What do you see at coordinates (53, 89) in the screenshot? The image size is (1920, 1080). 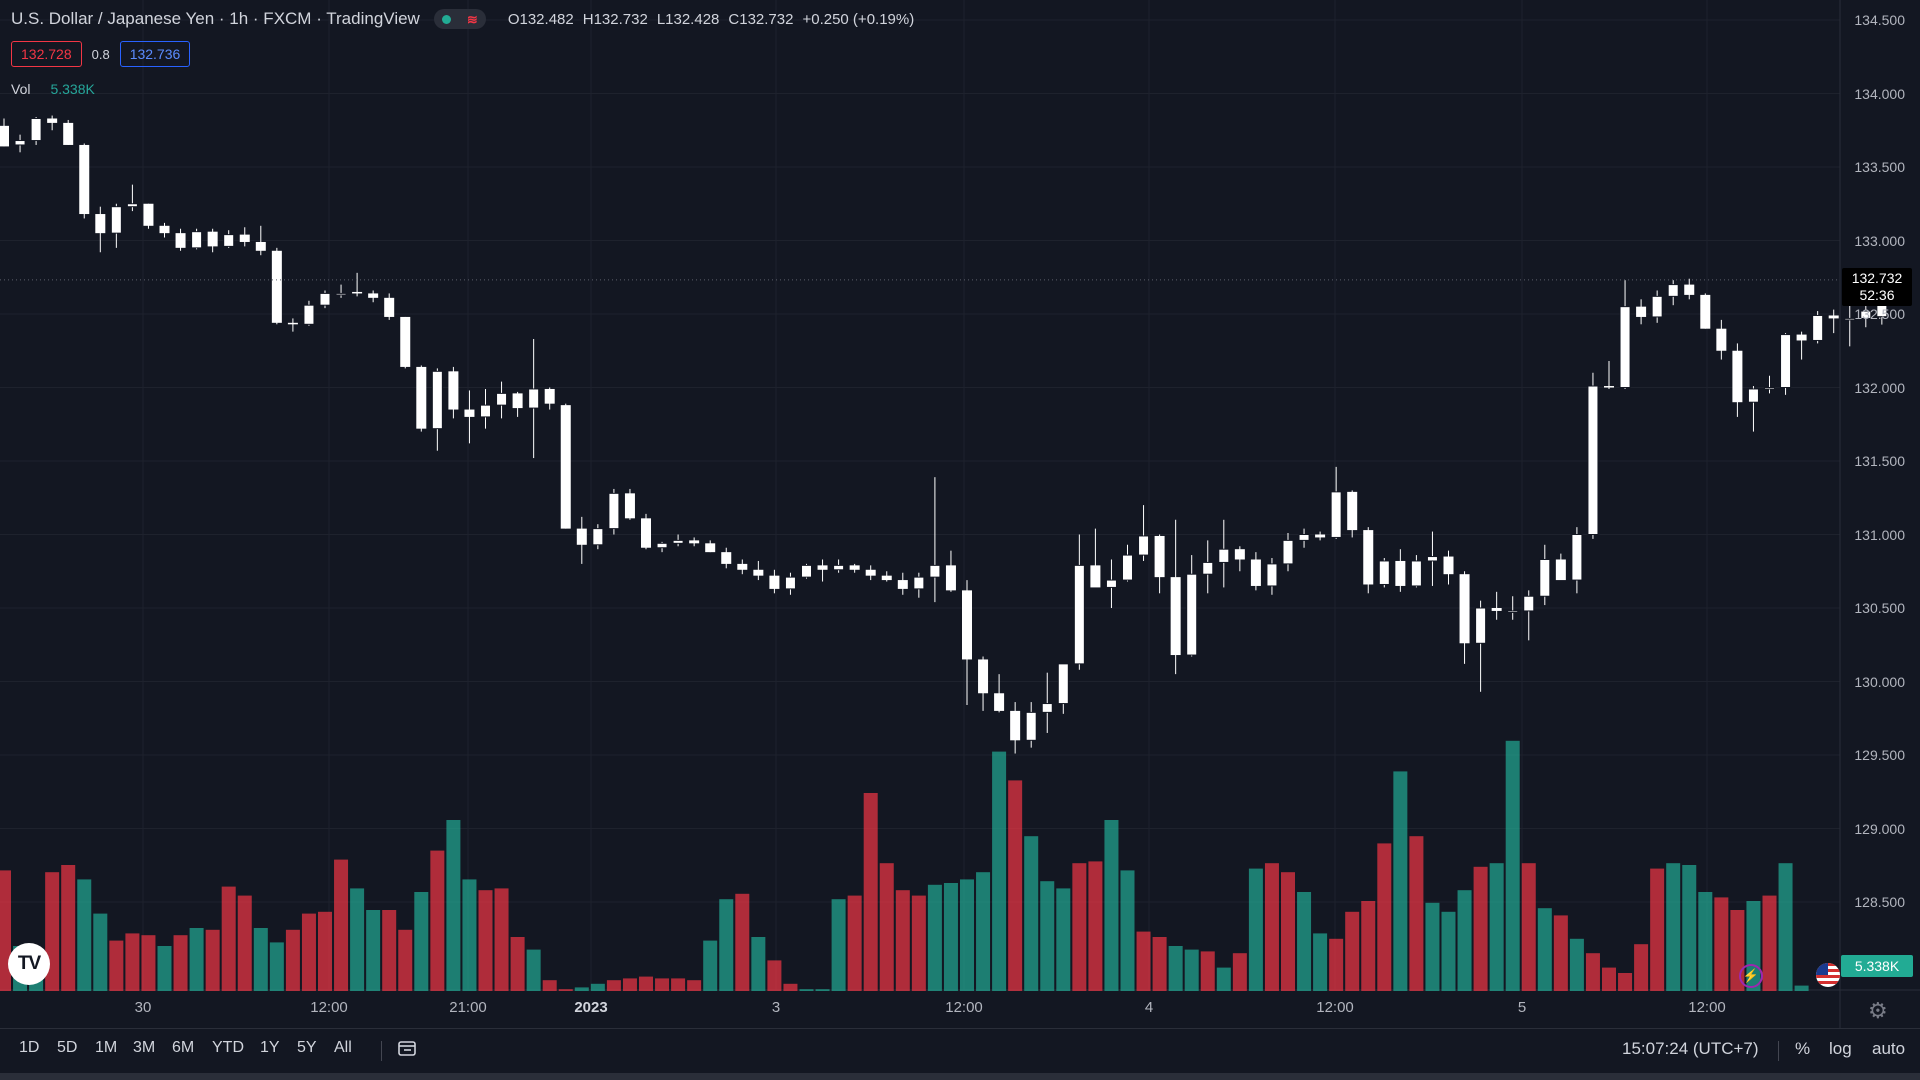 I see `volume-legend: Vol 5.338K` at bounding box center [53, 89].